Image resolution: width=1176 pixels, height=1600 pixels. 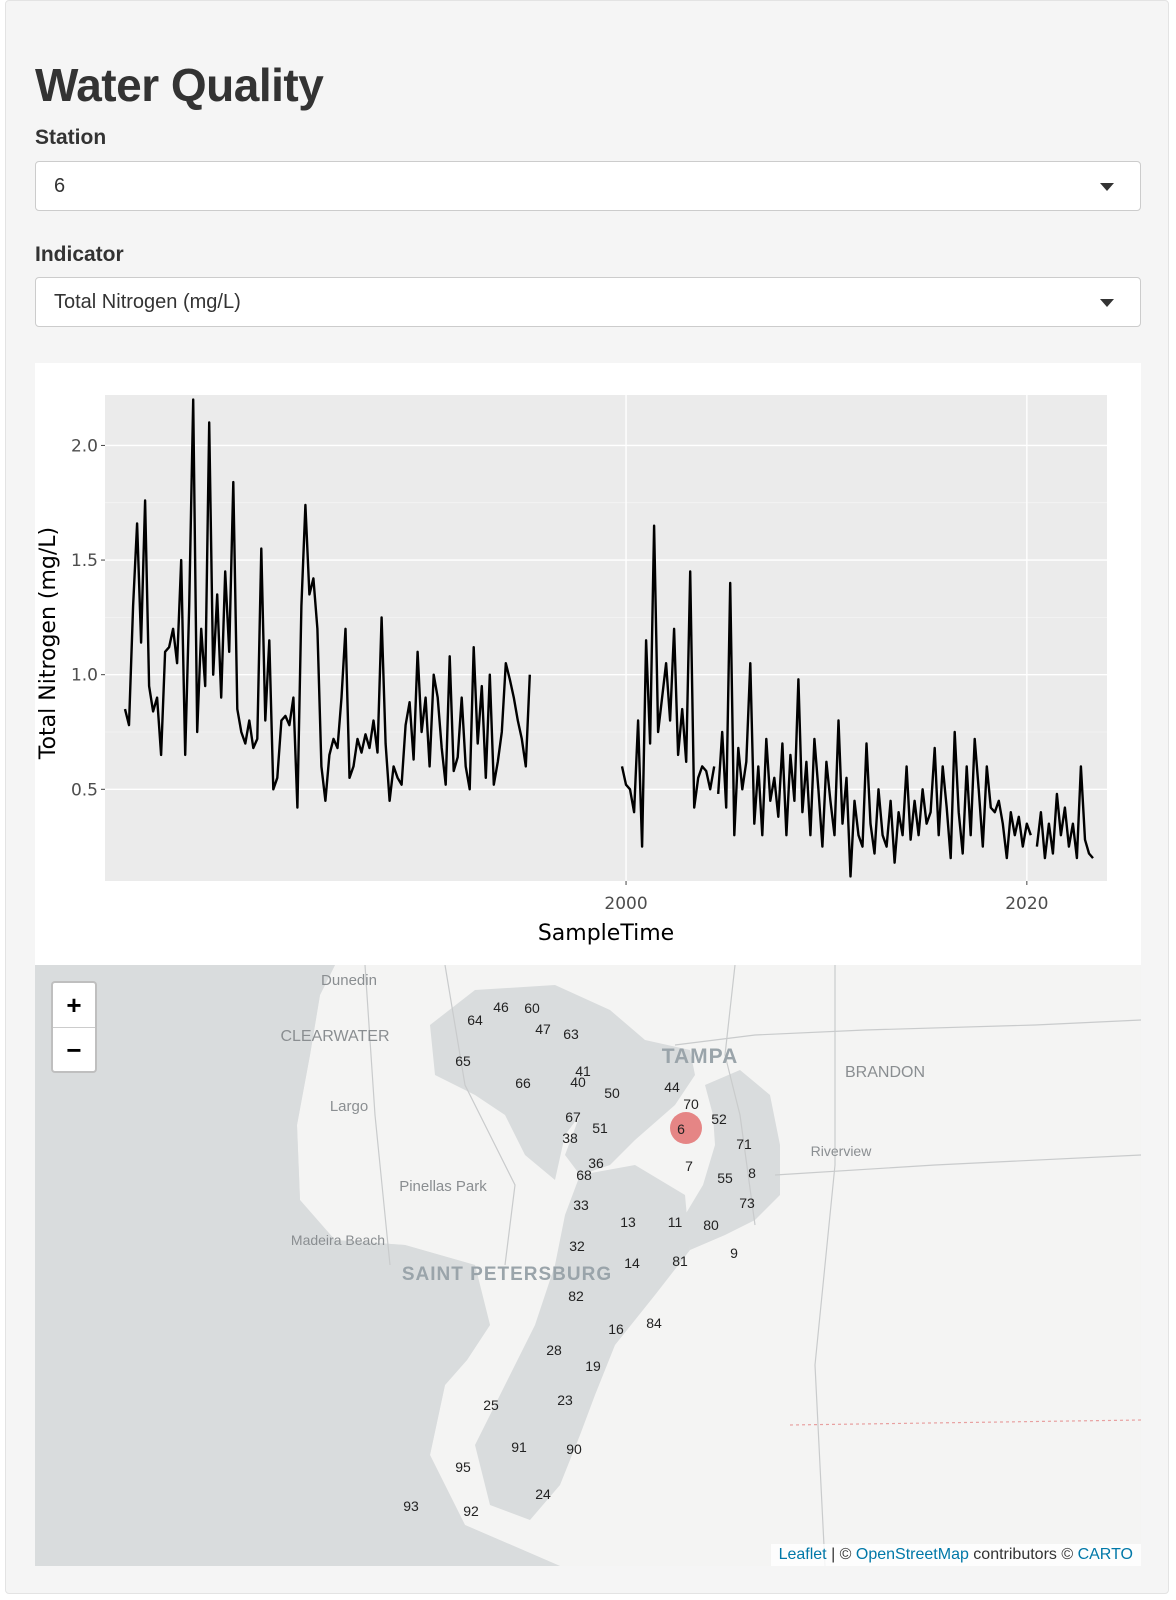 I want to click on station-label: 8, so click(x=752, y=1173).